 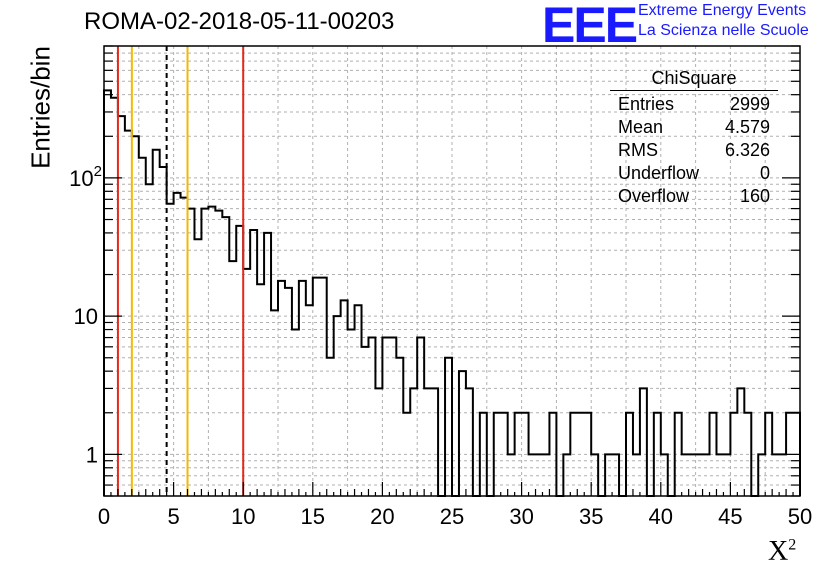 What do you see at coordinates (722, 10) in the screenshot?
I see `logo-subtitle-1: Extreme Energy Events` at bounding box center [722, 10].